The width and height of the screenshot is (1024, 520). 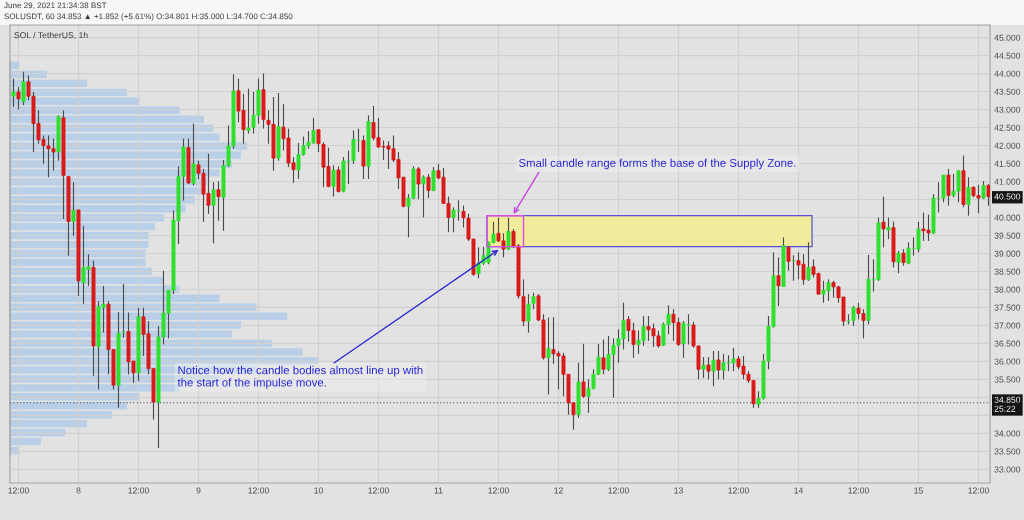 What do you see at coordinates (1007, 217) in the screenshot?
I see `y-tick-label: 40.000` at bounding box center [1007, 217].